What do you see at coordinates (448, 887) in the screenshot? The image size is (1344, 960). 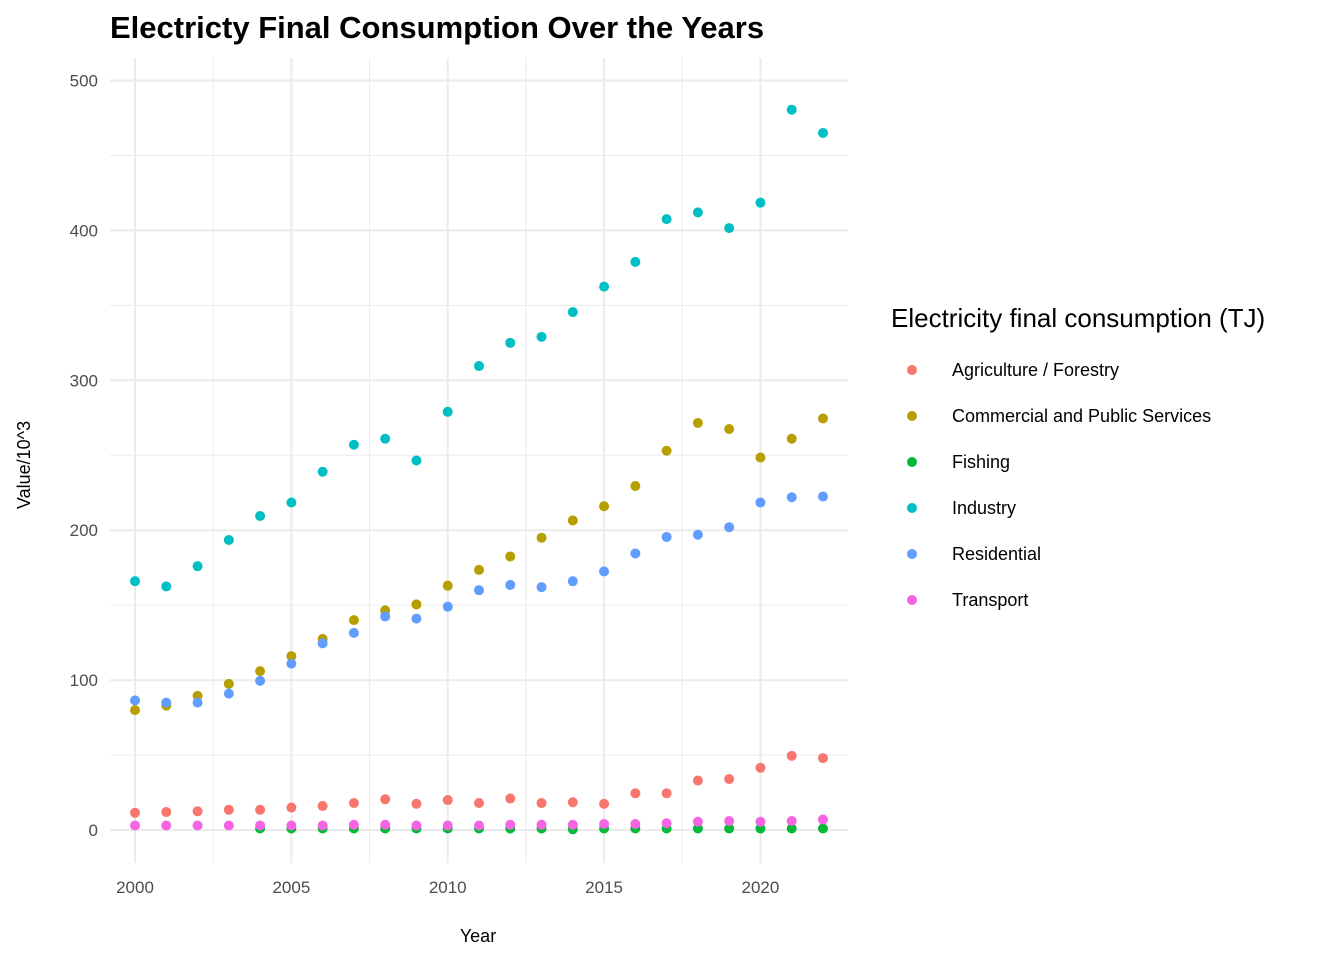 I see `x-tick-label: 2010` at bounding box center [448, 887].